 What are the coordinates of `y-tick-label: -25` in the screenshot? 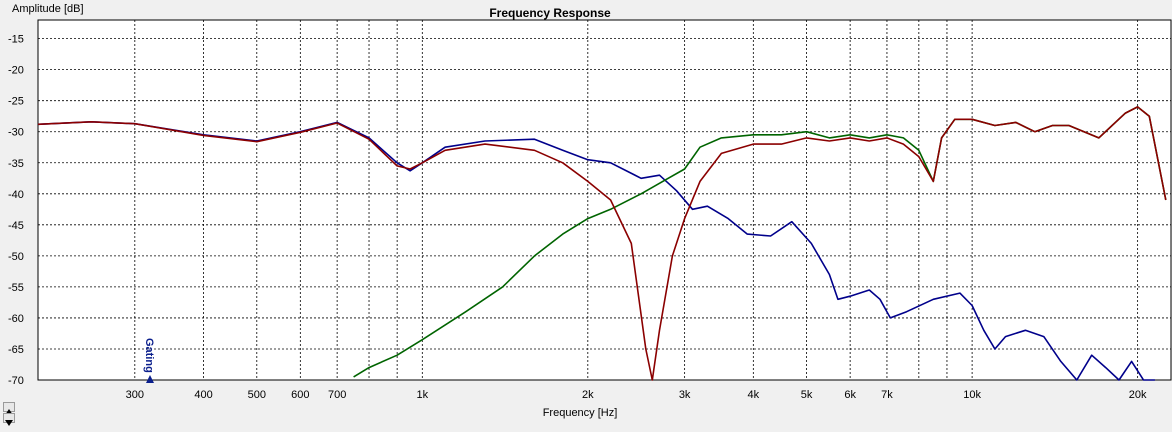 It's located at (16, 102).